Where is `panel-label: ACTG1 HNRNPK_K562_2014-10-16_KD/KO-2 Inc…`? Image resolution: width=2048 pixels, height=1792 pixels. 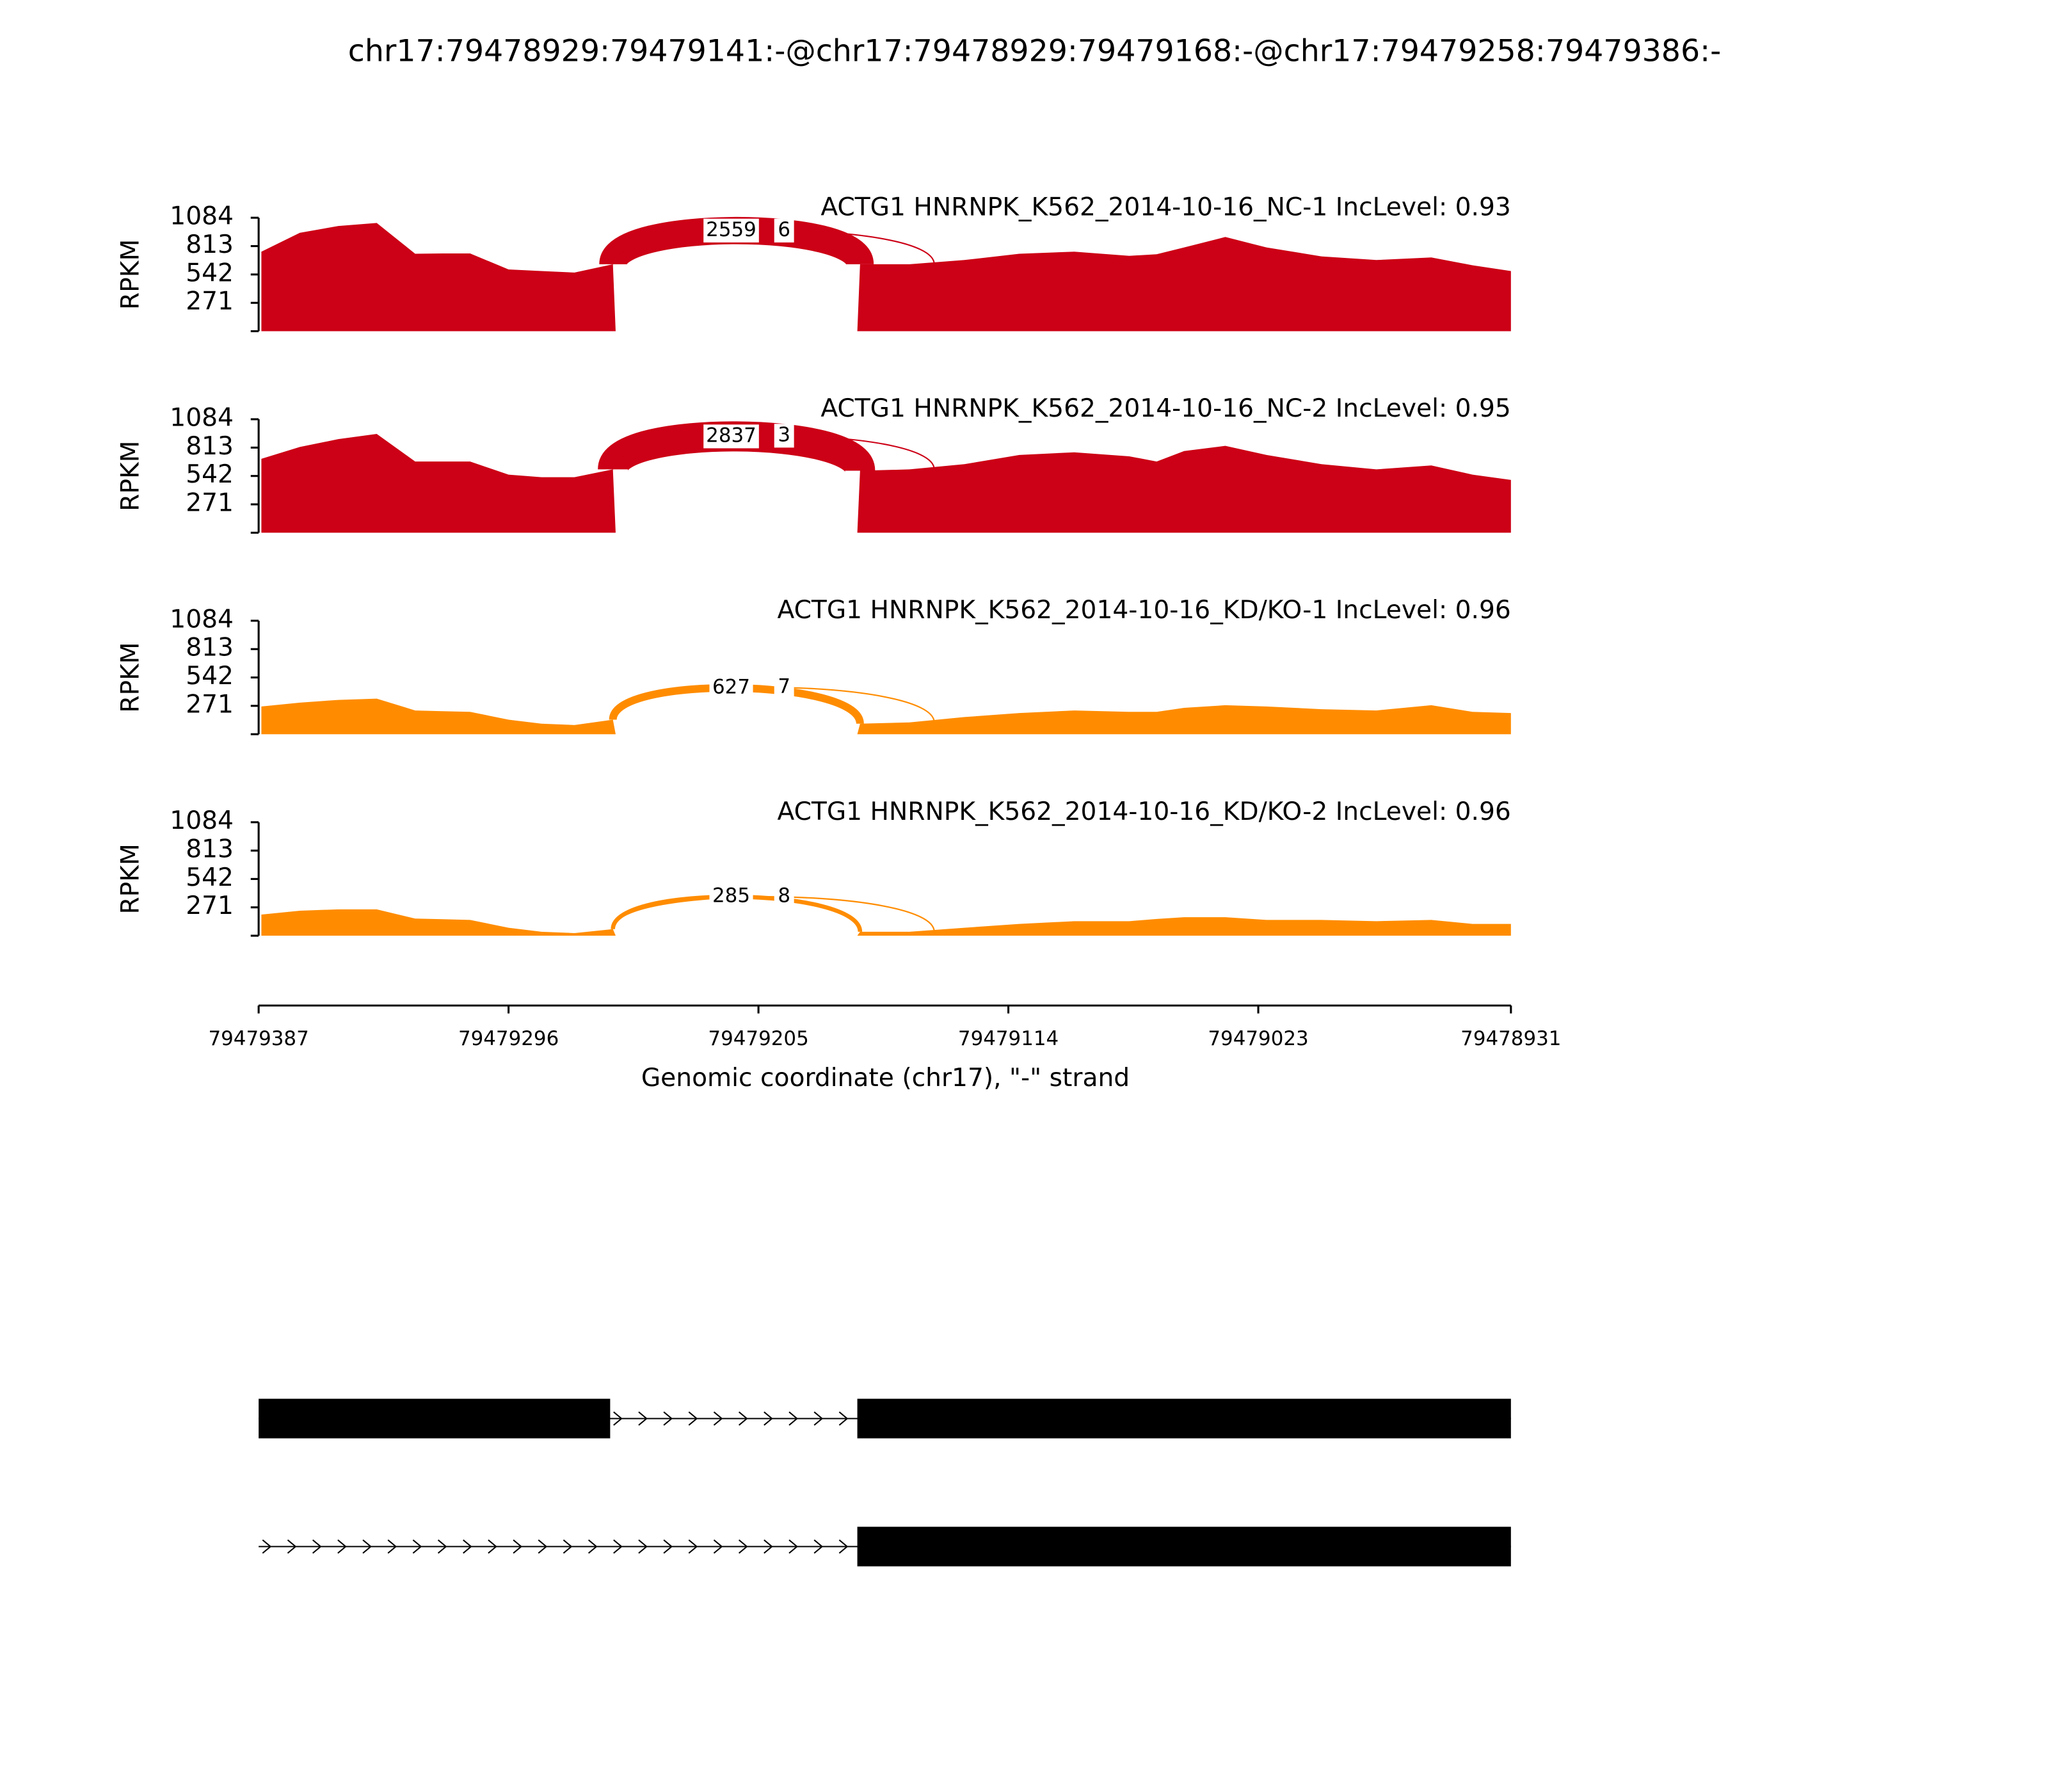
panel-label: ACTG1 HNRNPK_K562_2014-10-16_KD/KO-2 Inc… is located at coordinates (1143, 811).